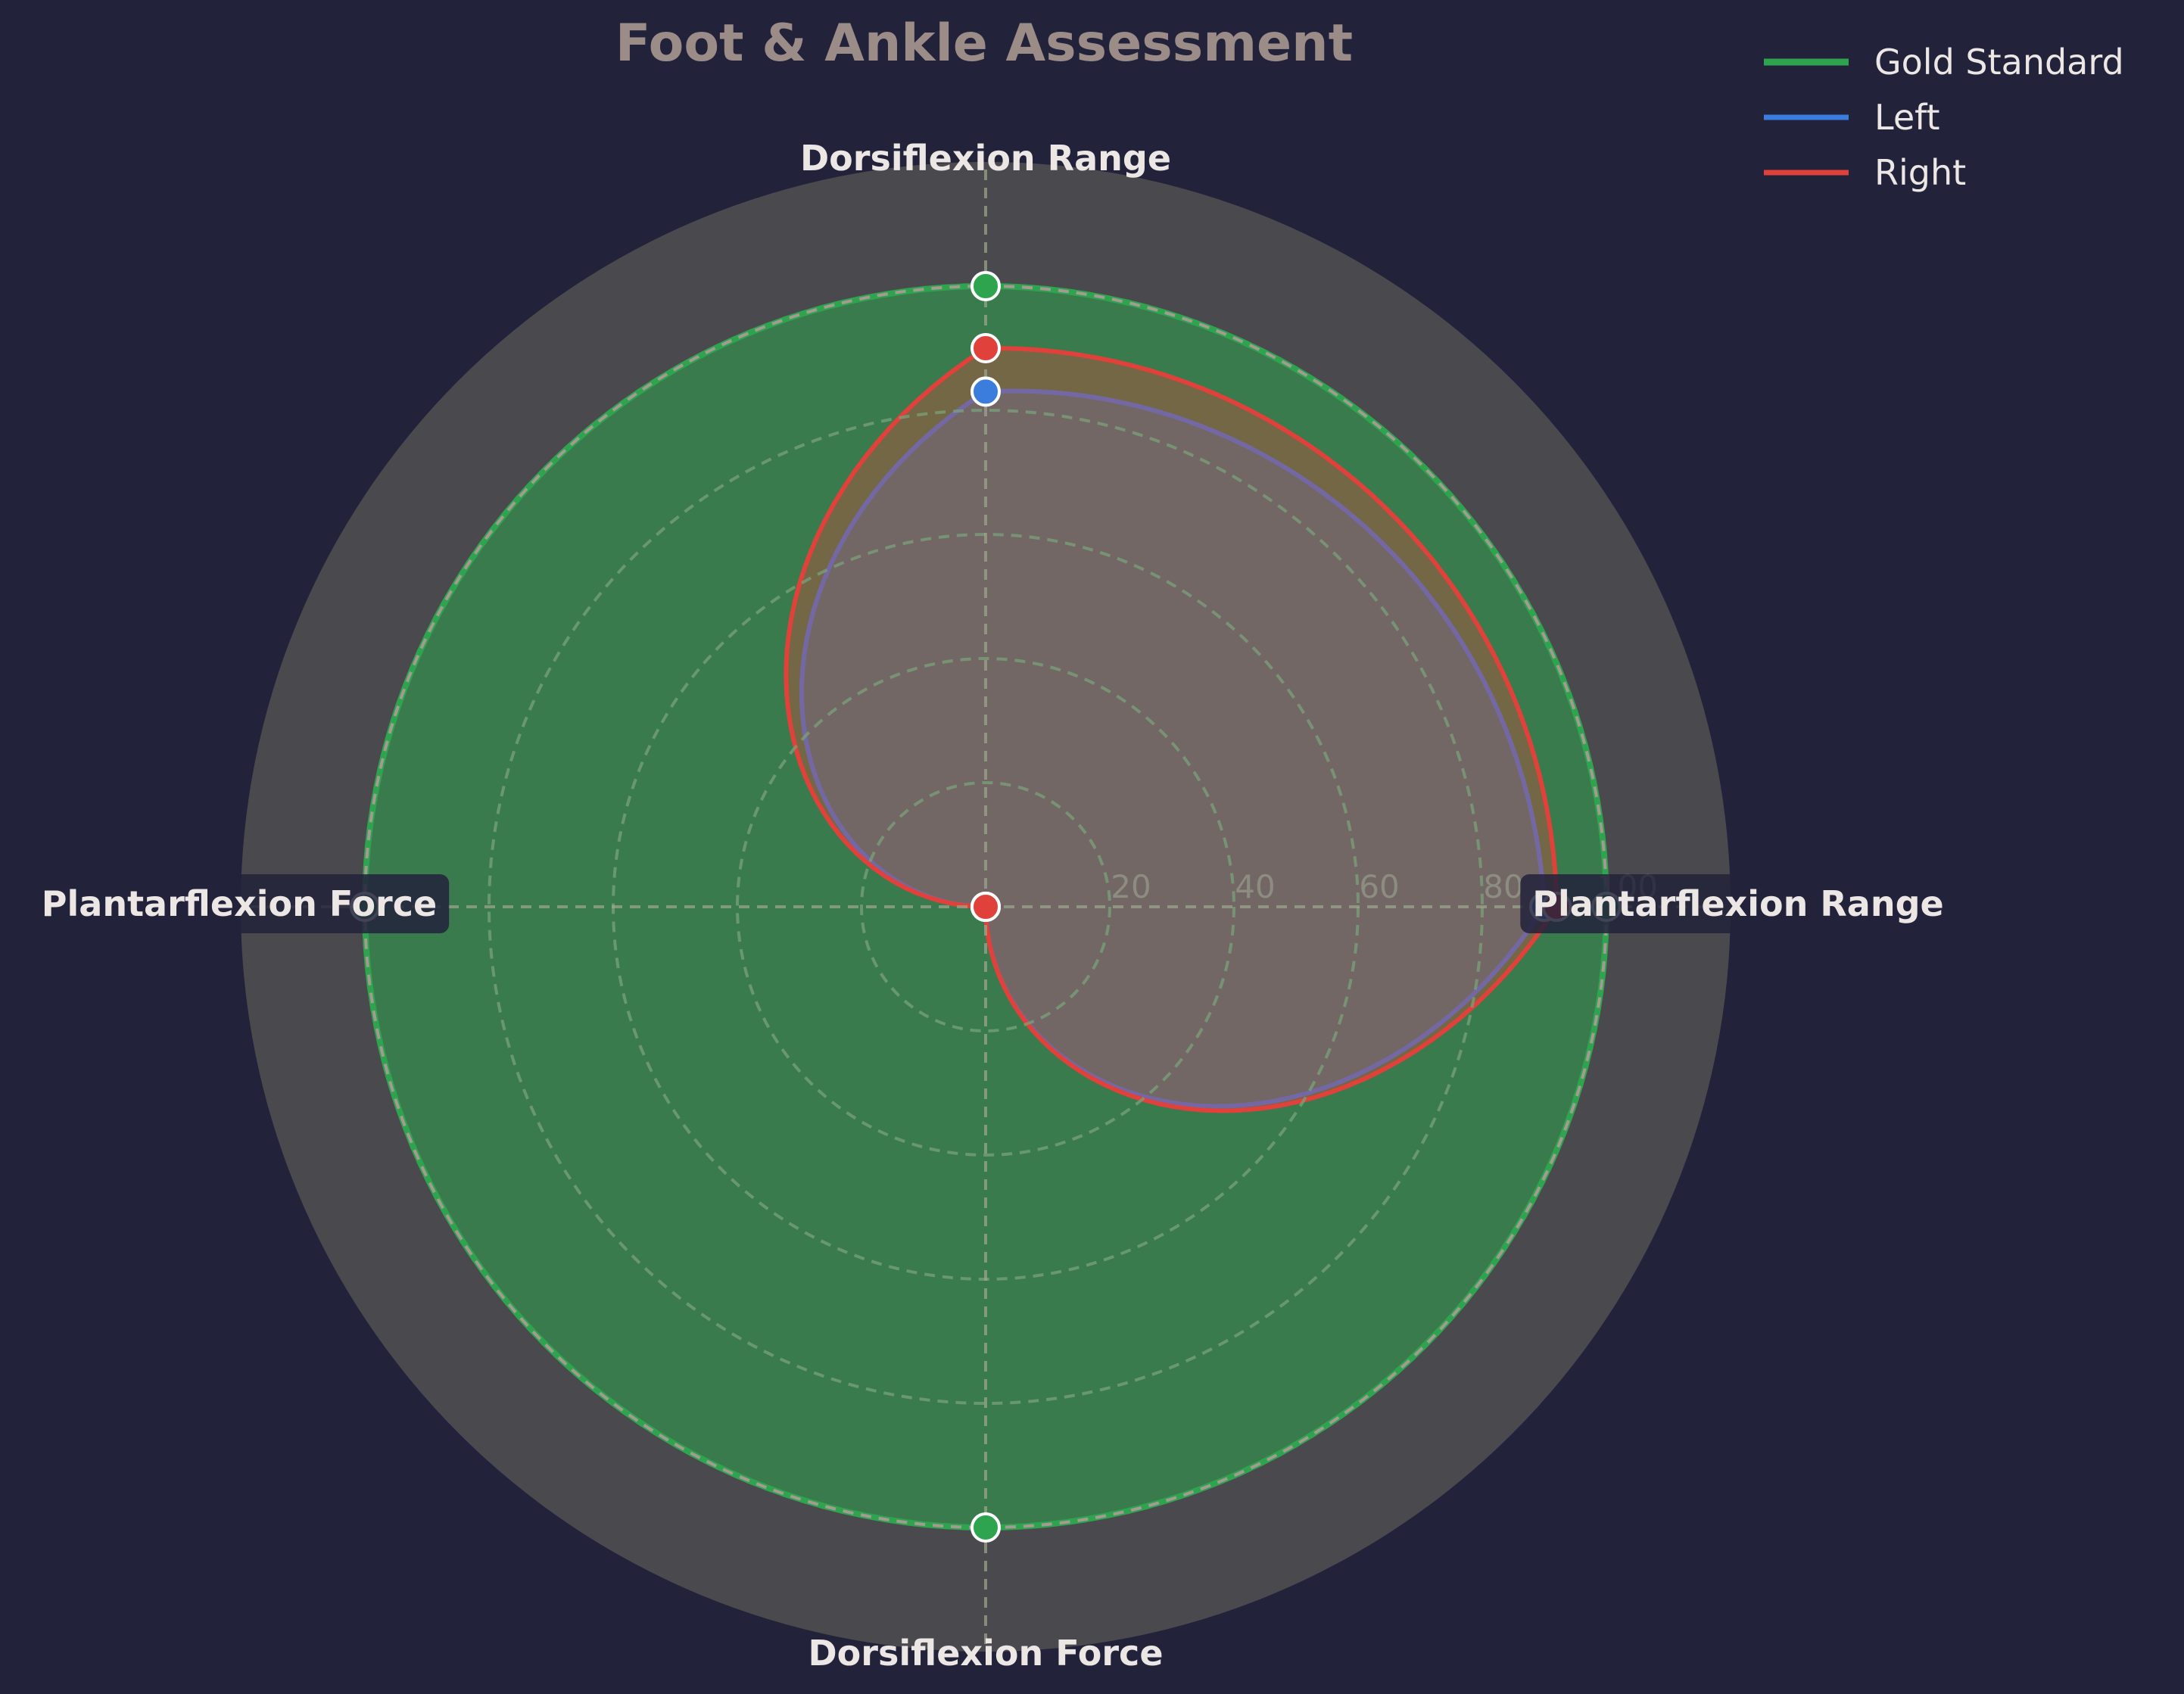 This screenshot has width=2184, height=1694. I want to click on legend-item-right: Right, so click(1865, 172).